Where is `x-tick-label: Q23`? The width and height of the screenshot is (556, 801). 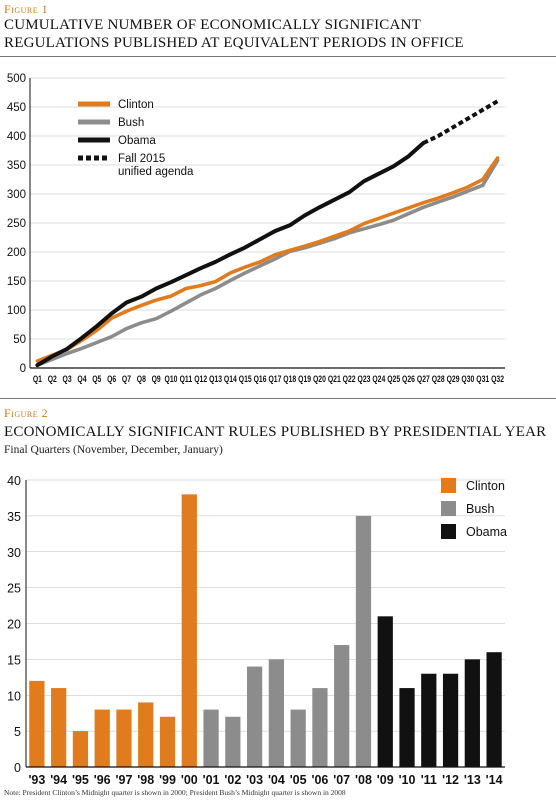
x-tick-label: Q23 is located at coordinates (364, 379).